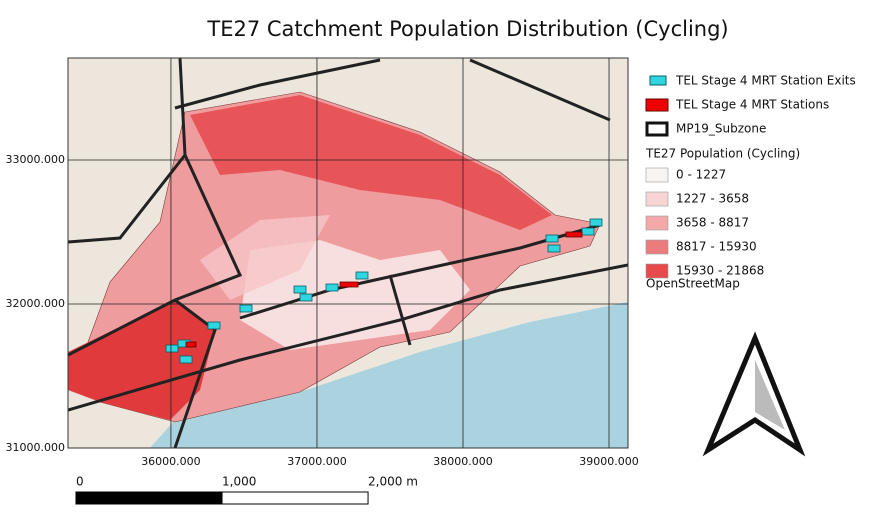  I want to click on legend-basemap: OpenStreetMap, so click(693, 284).